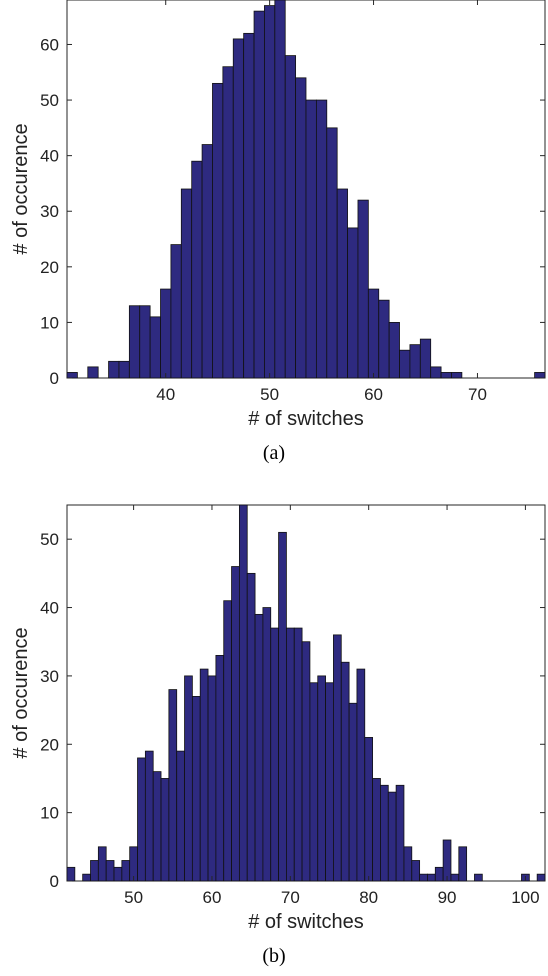 The width and height of the screenshot is (548, 976). I want to click on x-tick-label: 40, so click(165, 394).